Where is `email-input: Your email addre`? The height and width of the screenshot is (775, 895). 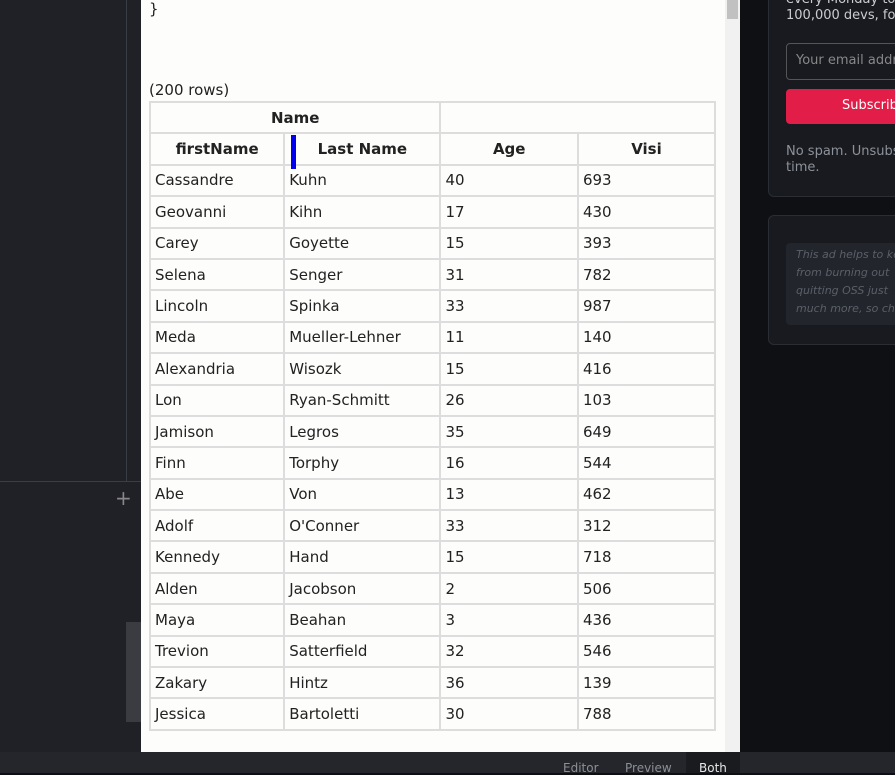
email-input: Your email addre is located at coordinates (840, 61).